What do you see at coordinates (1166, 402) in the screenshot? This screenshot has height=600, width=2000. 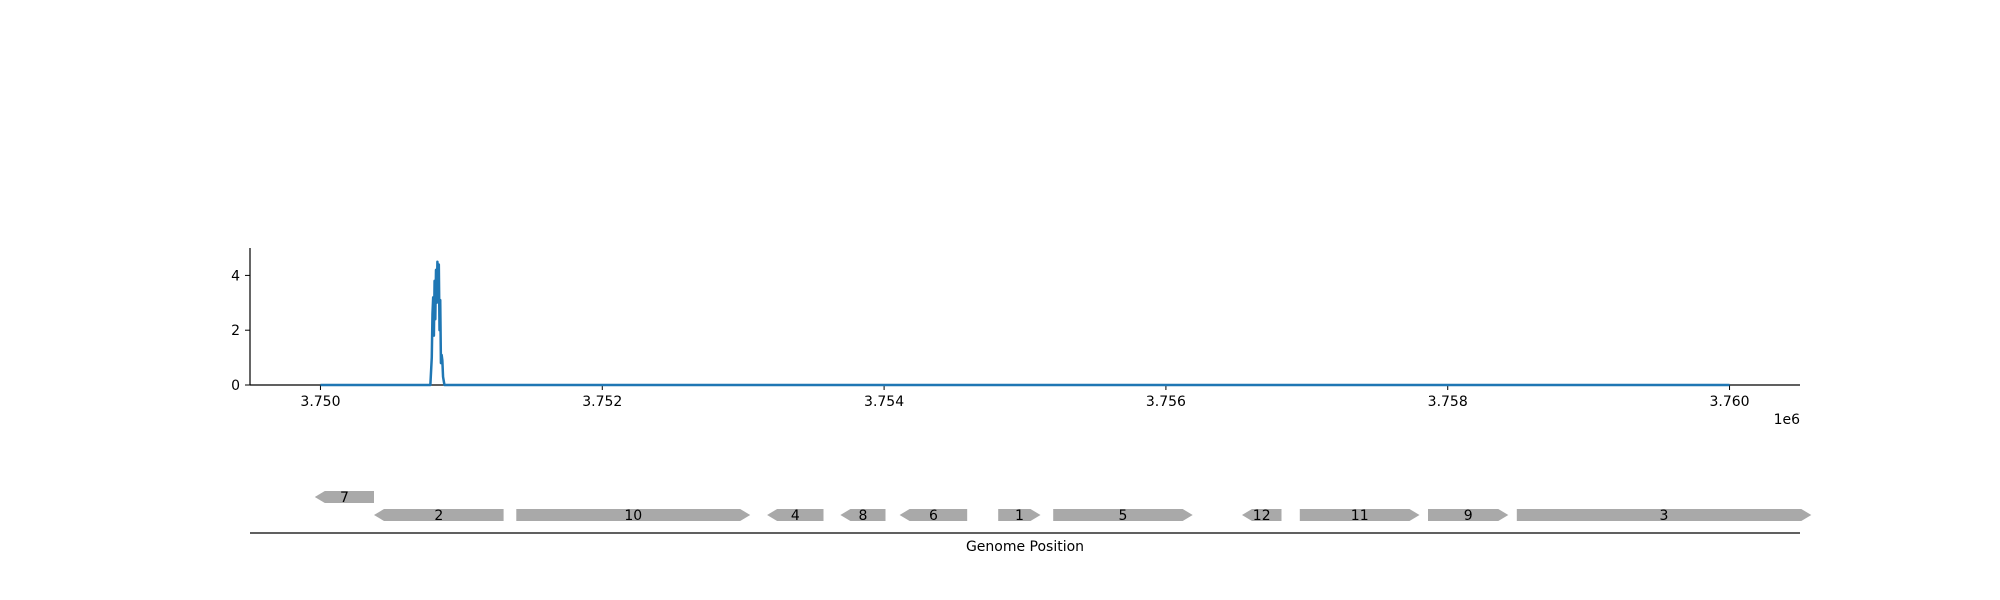 I see `x-tick-label: 3.756` at bounding box center [1166, 402].